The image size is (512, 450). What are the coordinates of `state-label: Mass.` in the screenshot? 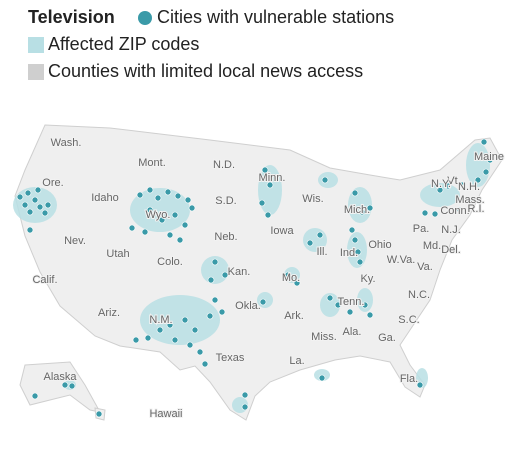 It's located at (469, 200).